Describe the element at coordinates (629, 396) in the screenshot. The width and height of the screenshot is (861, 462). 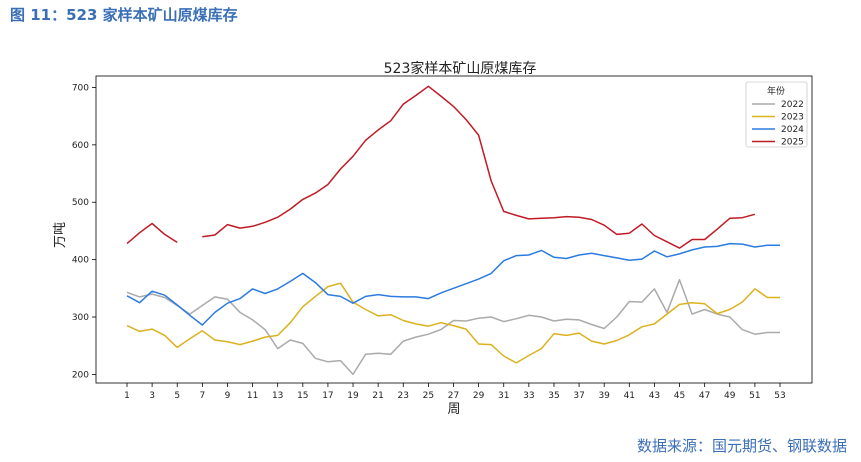
I see `x-tick-label: 41` at that location.